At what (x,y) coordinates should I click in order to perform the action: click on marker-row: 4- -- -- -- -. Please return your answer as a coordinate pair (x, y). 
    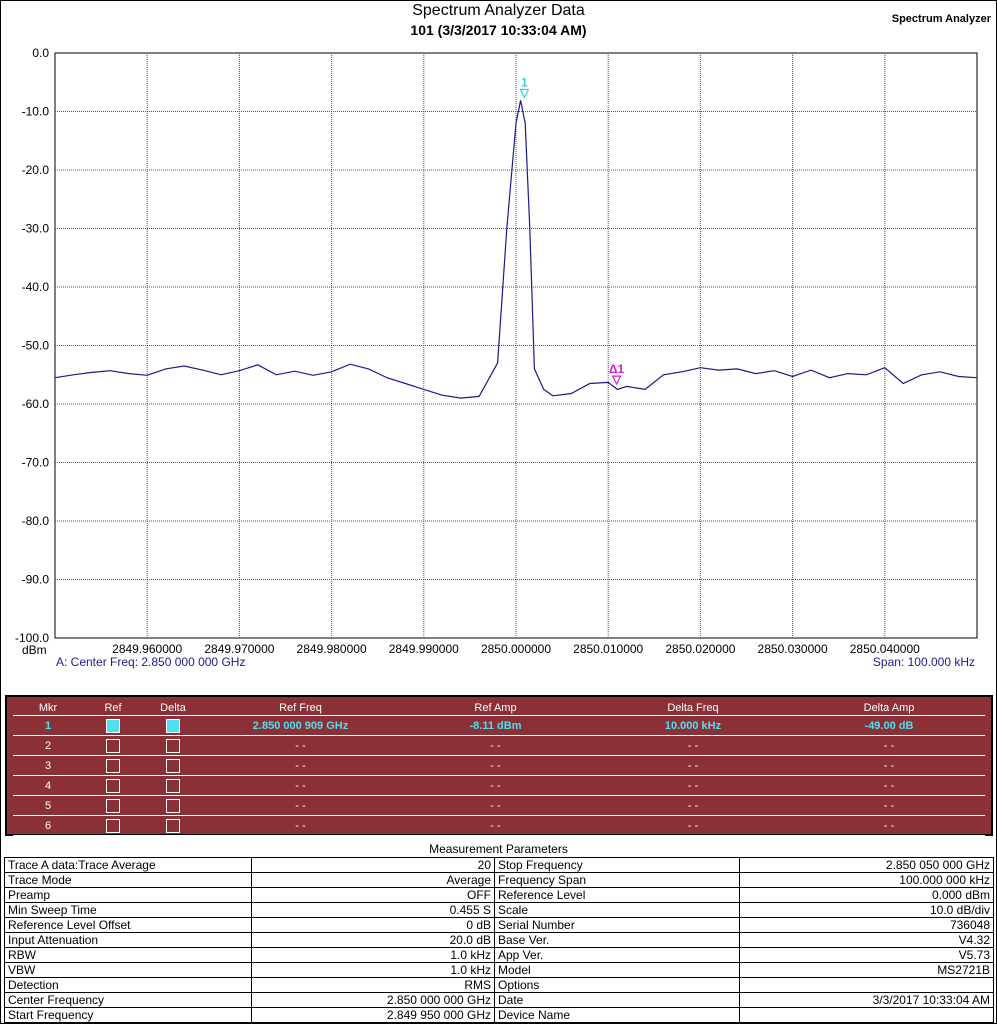
    Looking at the image, I should click on (499, 785).